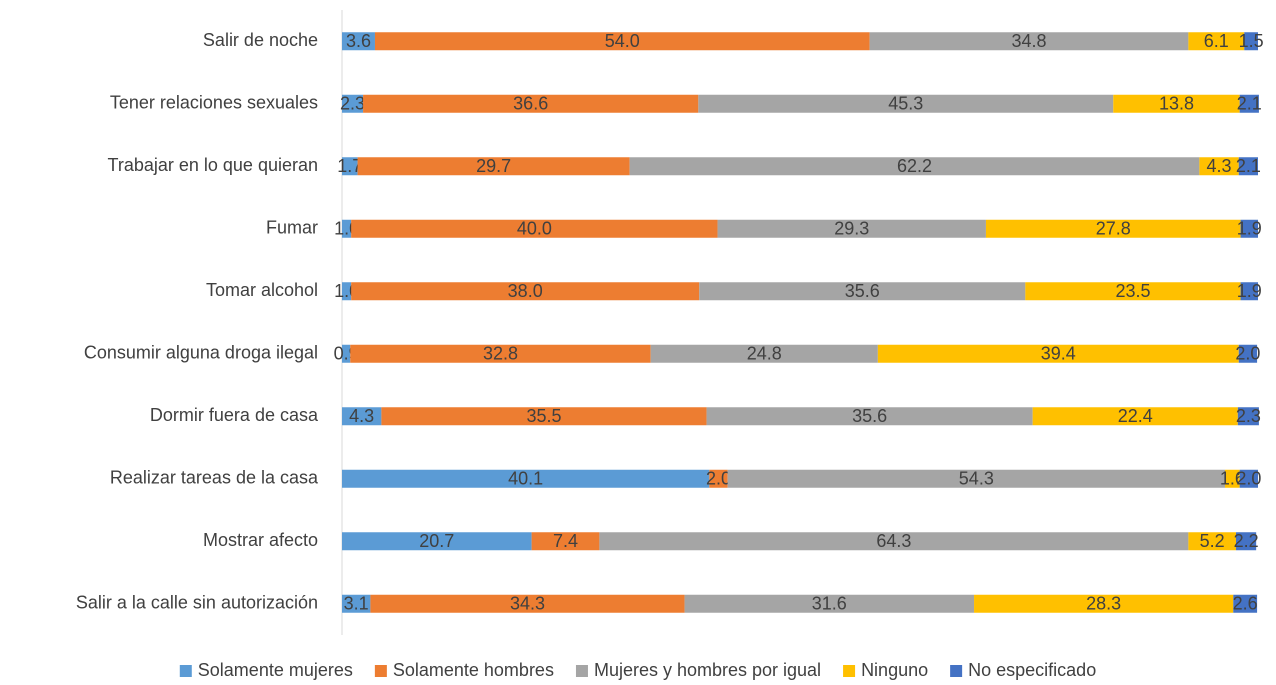 Image resolution: width=1276 pixels, height=685 pixels. I want to click on data-label: 31.6, so click(829, 604).